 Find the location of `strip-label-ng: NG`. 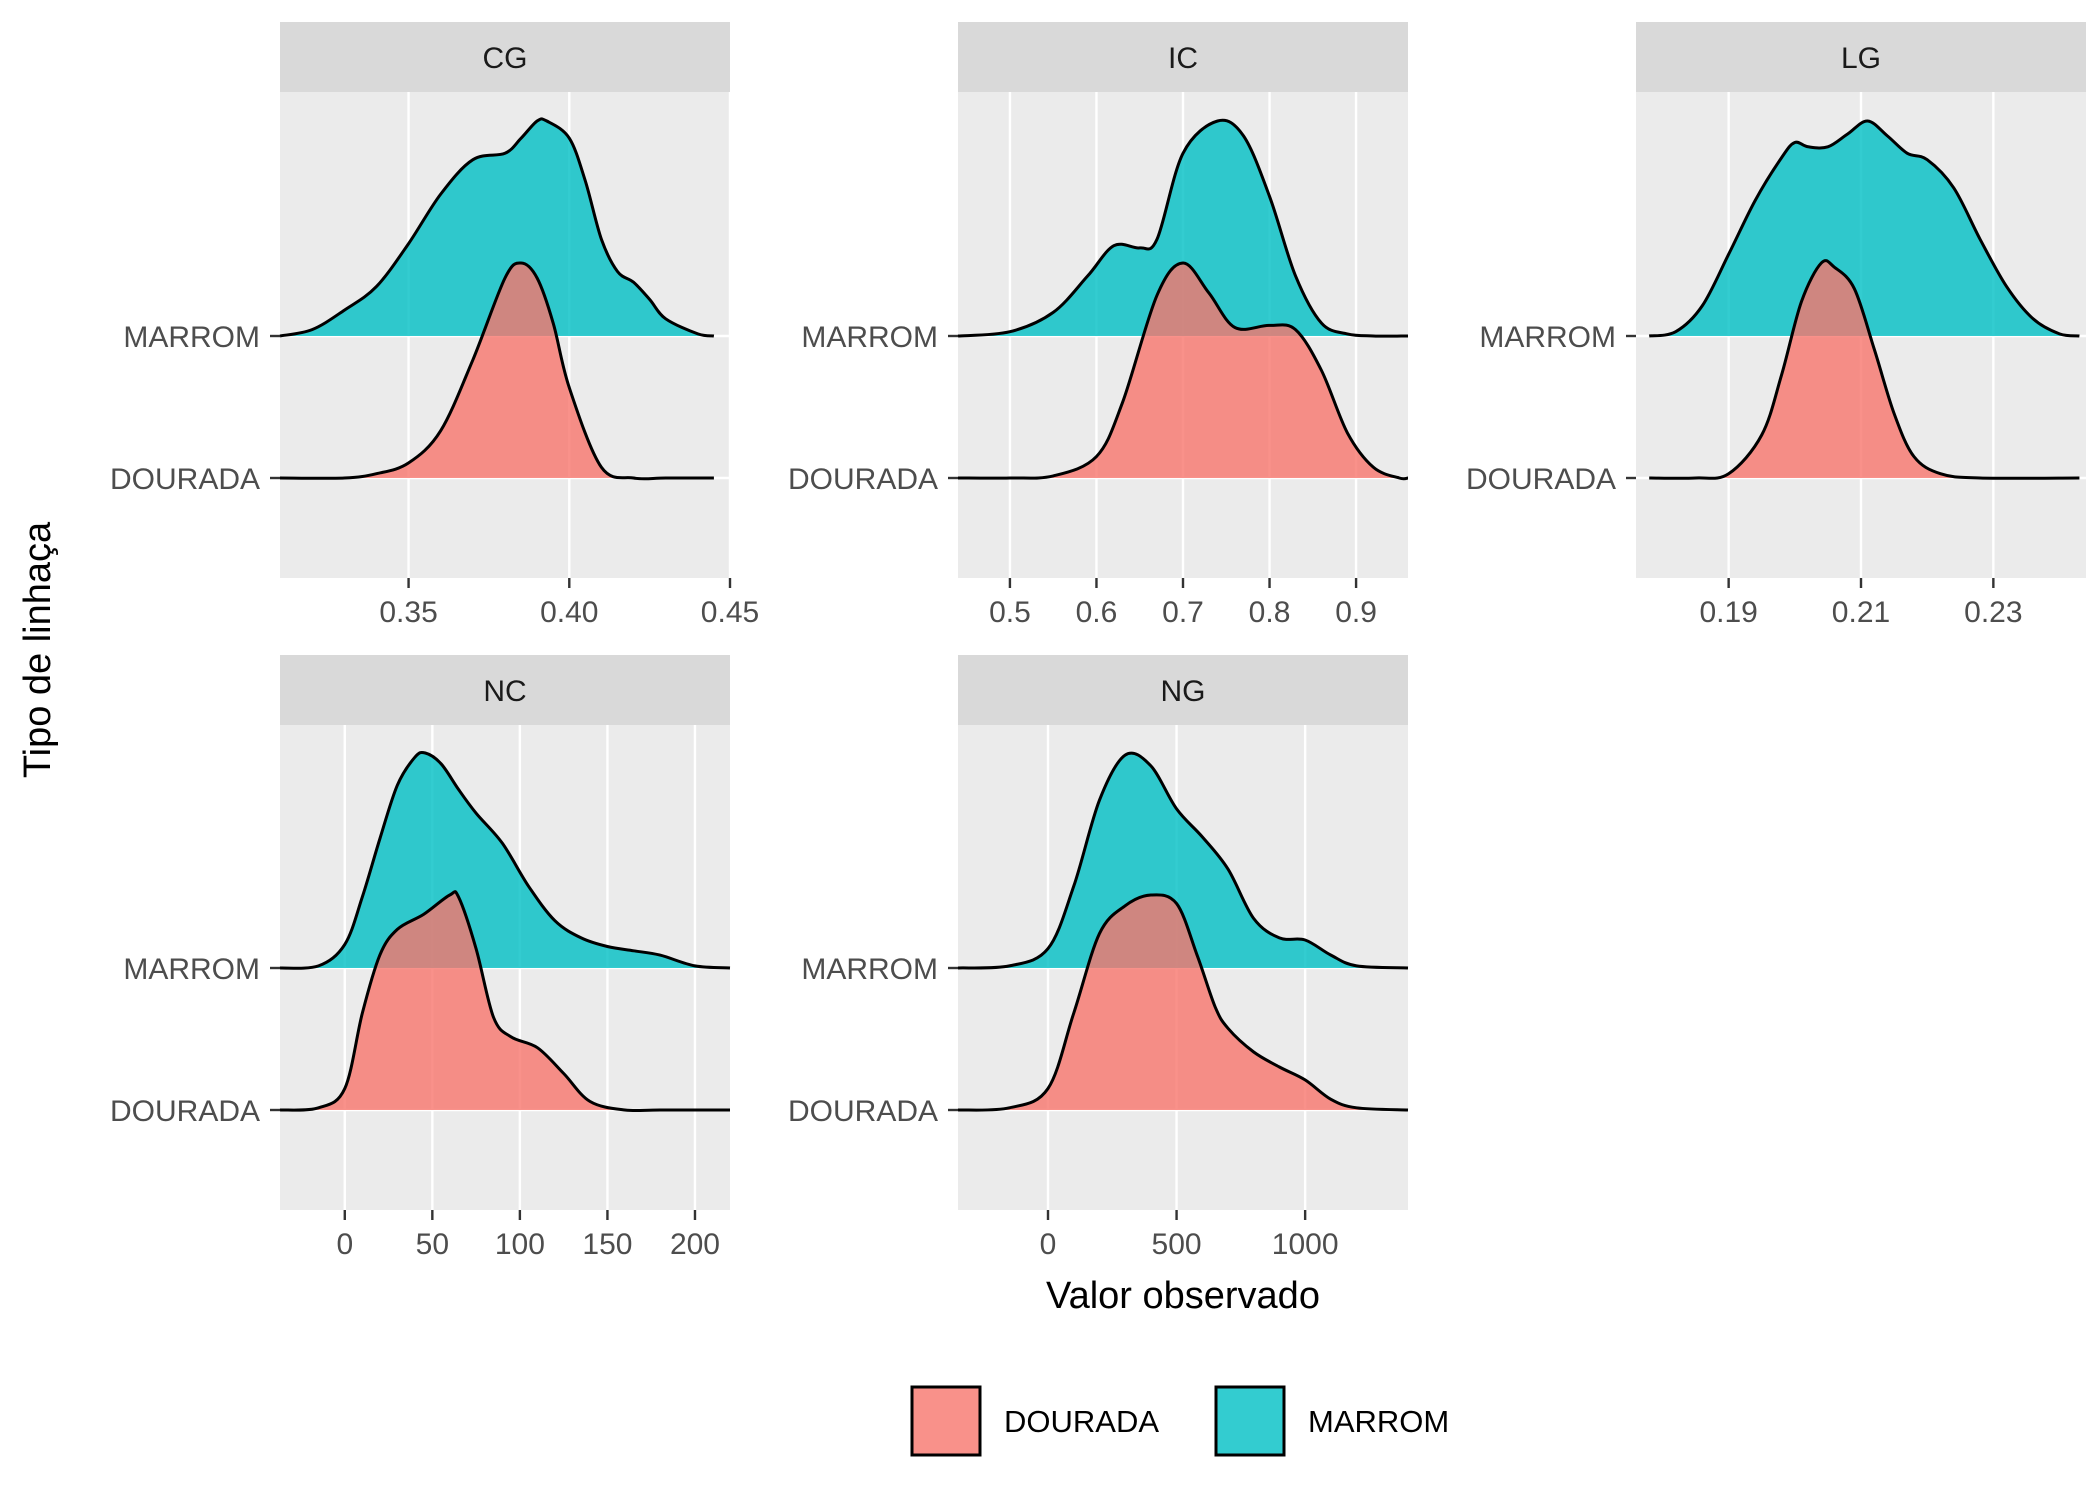

strip-label-ng: NG is located at coordinates (1183, 691).